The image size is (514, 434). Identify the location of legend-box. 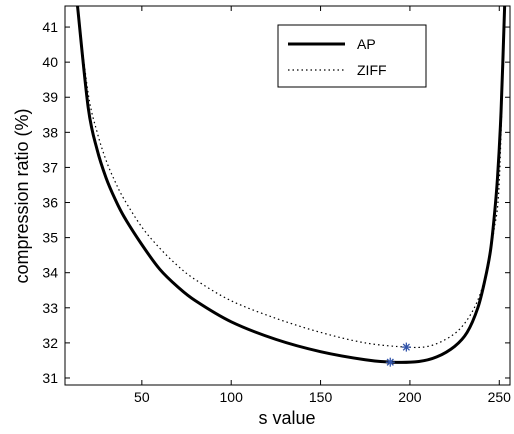
(352, 56).